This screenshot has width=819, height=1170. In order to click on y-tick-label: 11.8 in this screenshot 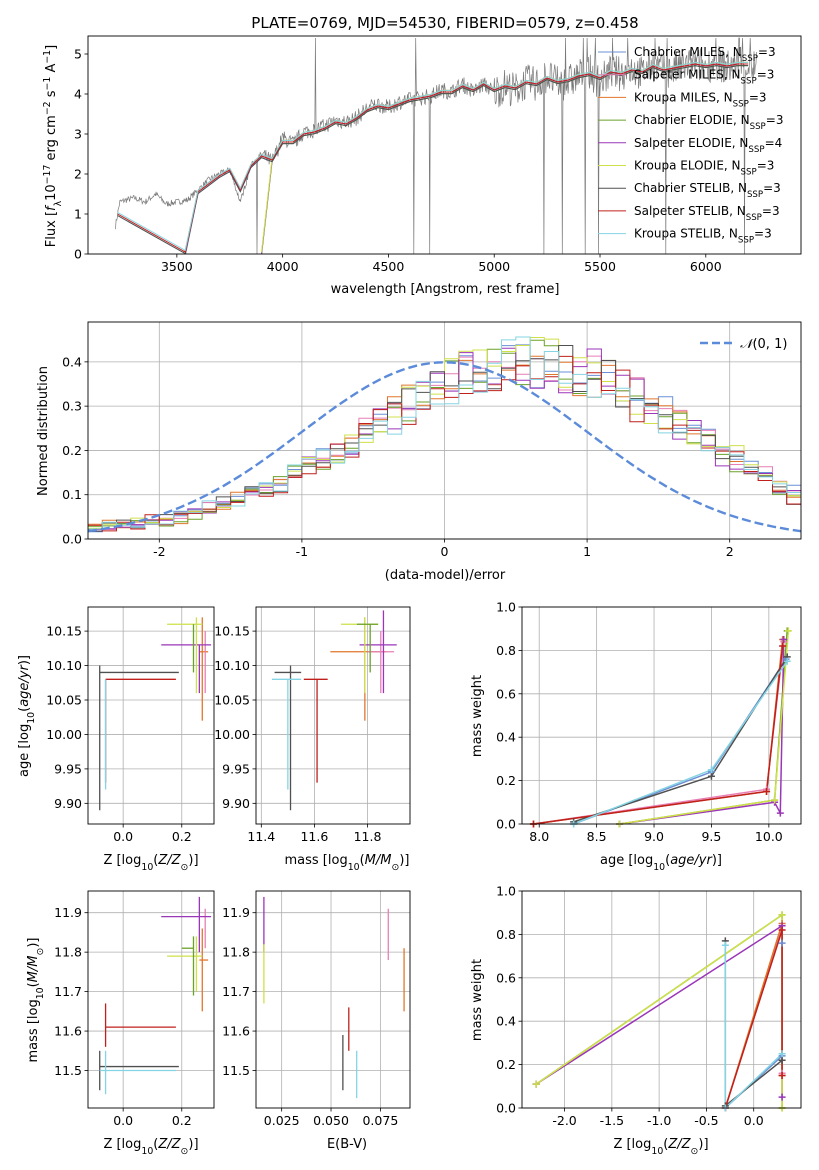, I will do `click(236, 952)`.